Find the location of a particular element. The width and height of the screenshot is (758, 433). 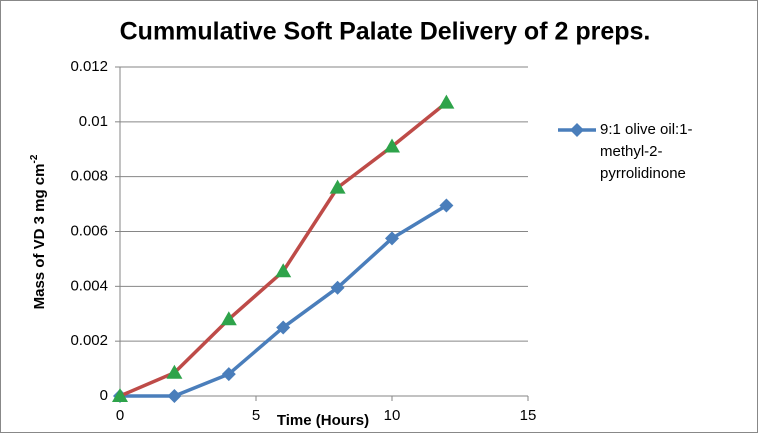

y-tick-label: 0.002 is located at coordinates (89, 340).